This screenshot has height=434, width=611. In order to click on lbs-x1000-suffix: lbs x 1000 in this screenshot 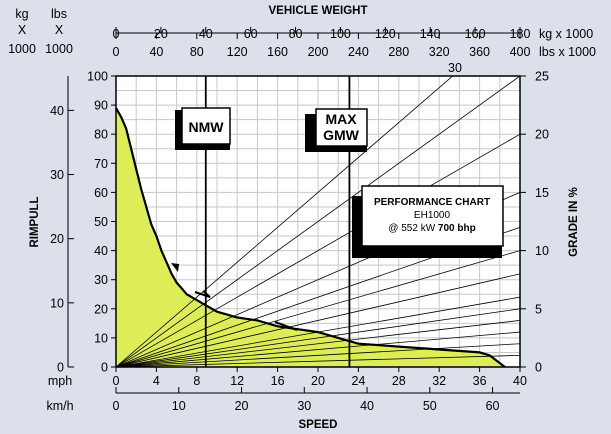, I will do `click(567, 52)`.